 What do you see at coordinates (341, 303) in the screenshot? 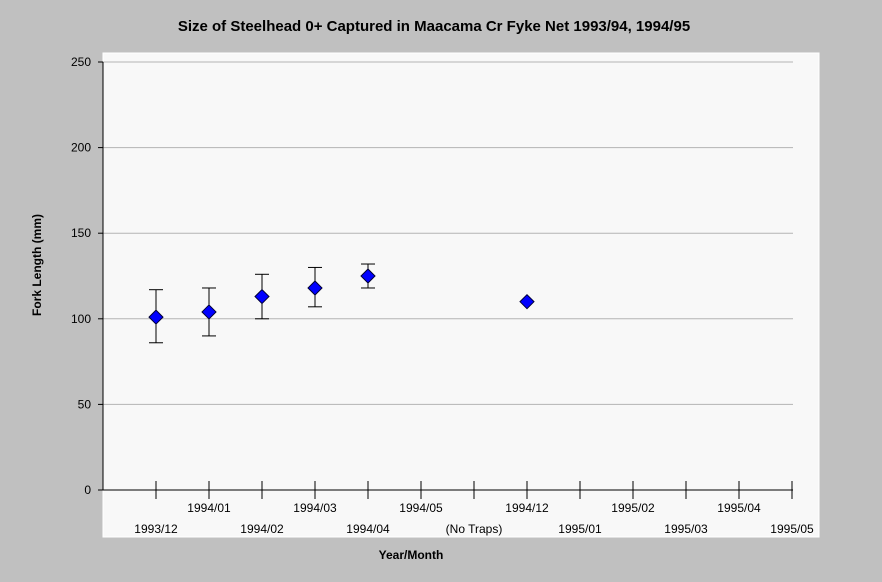
I see `data-series` at bounding box center [341, 303].